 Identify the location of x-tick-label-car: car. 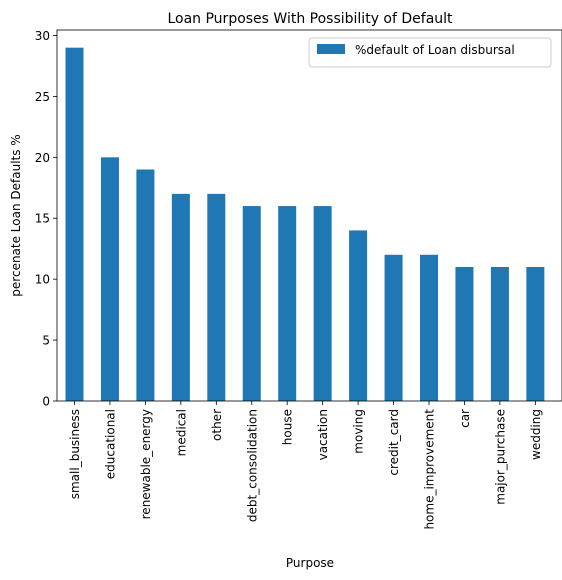
(465, 418).